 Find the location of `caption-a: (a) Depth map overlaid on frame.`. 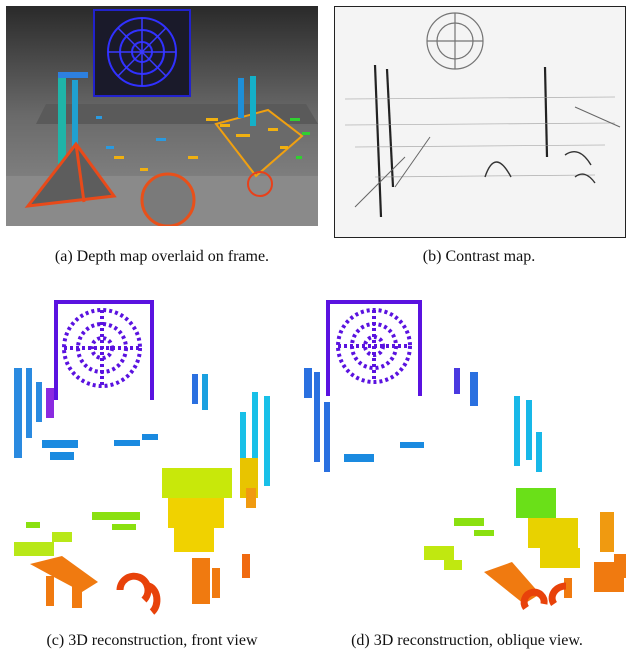

caption-a: (a) Depth map overlaid on frame. is located at coordinates (162, 256).